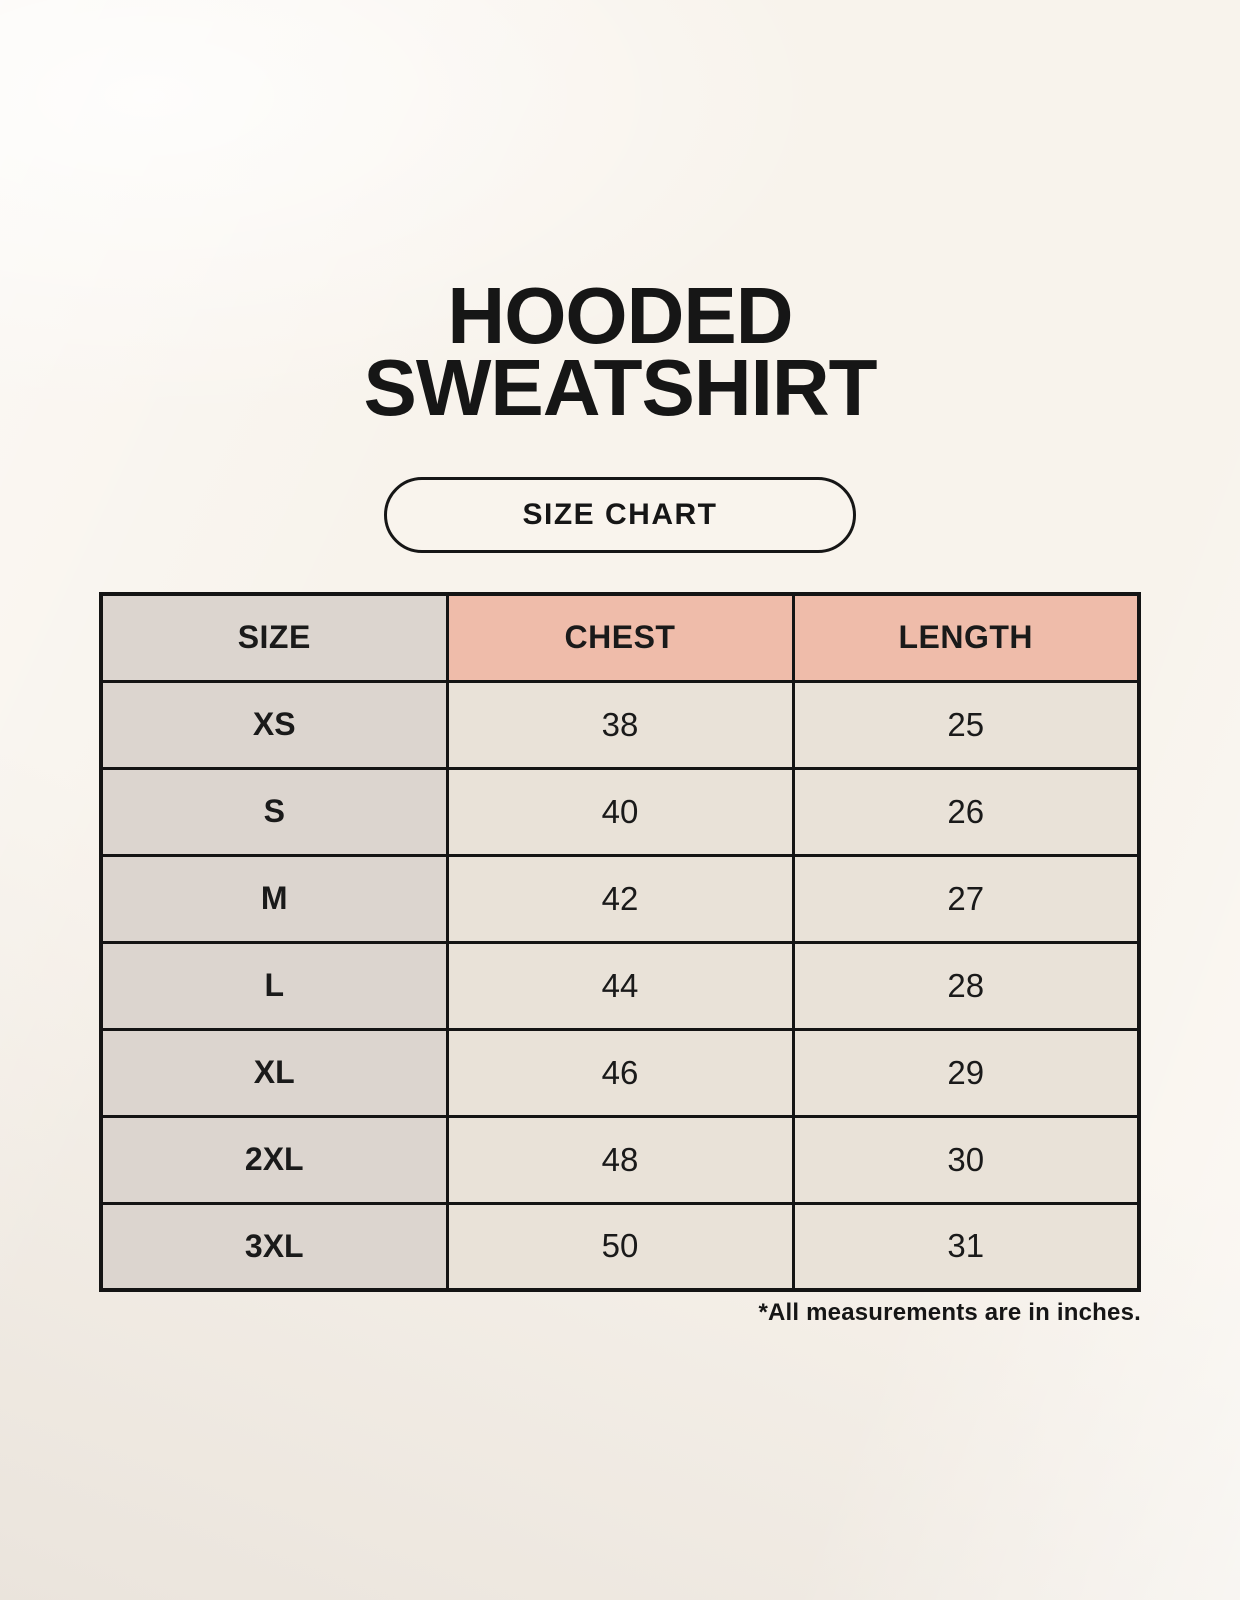 The height and width of the screenshot is (1600, 1240). Describe the element at coordinates (966, 637) in the screenshot. I see `header-cell-length: LENGTH` at that location.